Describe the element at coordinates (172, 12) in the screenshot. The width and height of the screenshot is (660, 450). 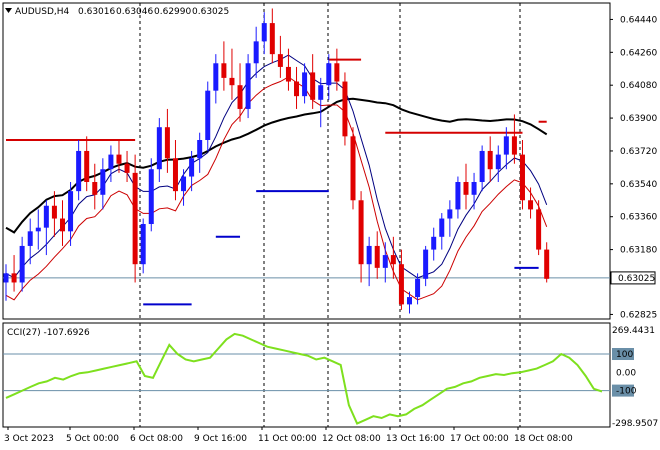
I see `header-low: 0.62990` at that location.